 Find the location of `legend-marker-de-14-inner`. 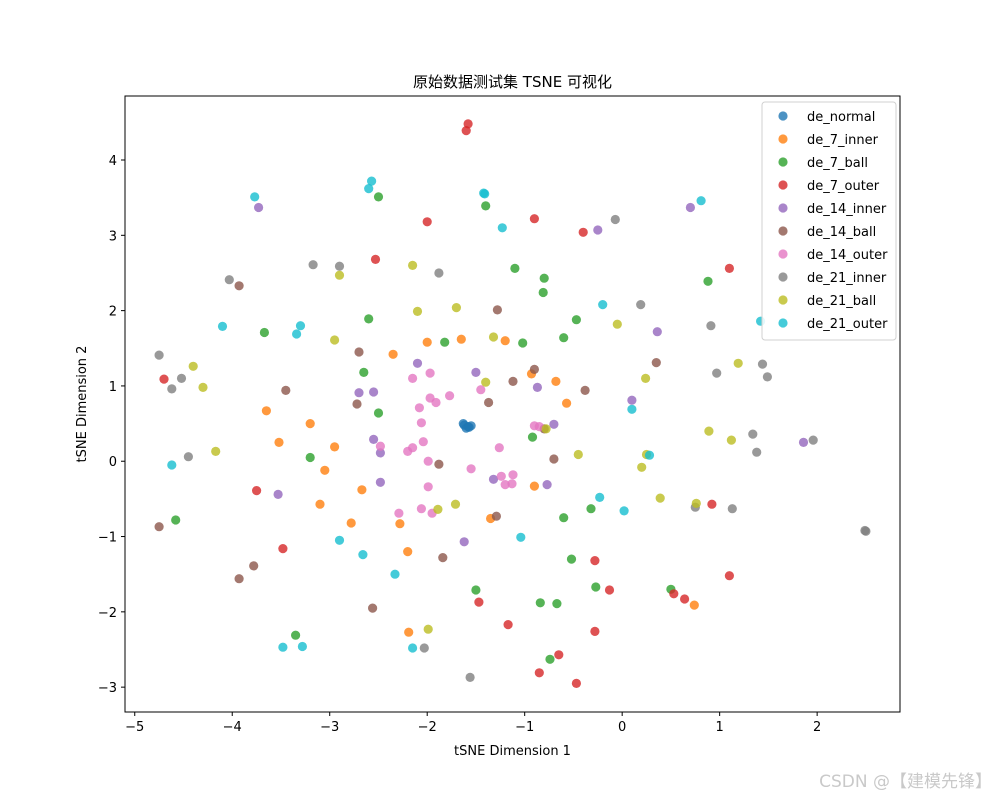

legend-marker-de-14-inner is located at coordinates (783, 208).